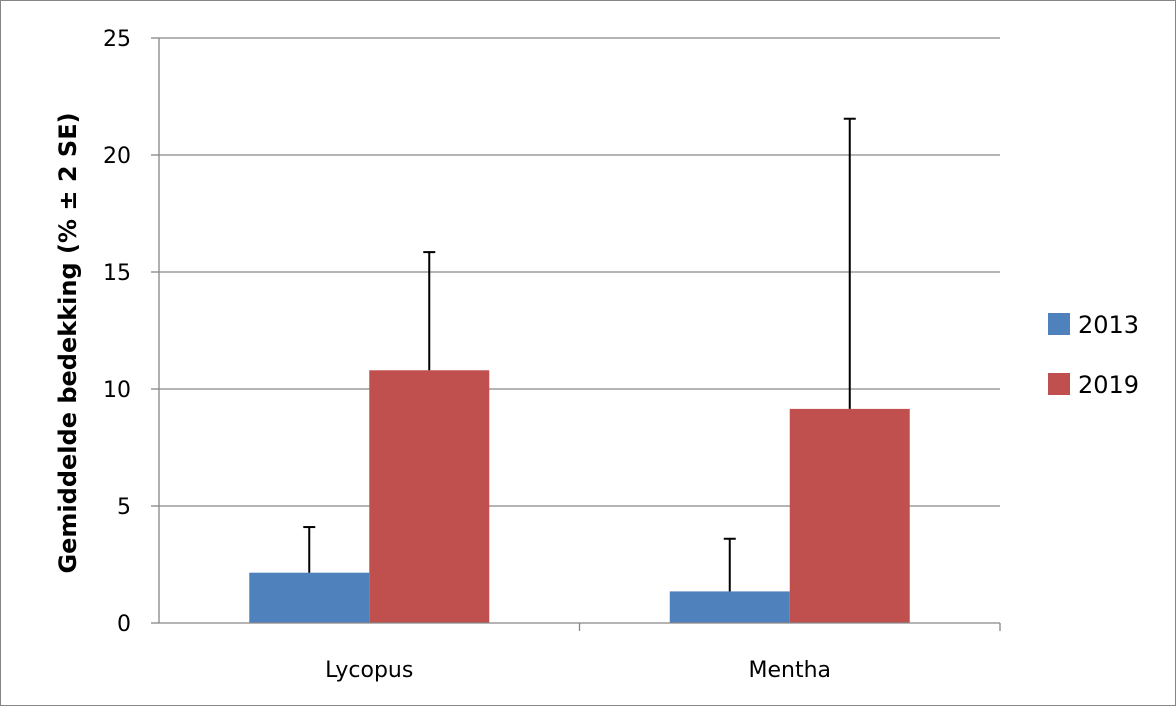  I want to click on bar-2013-Lycopus, so click(309, 597).